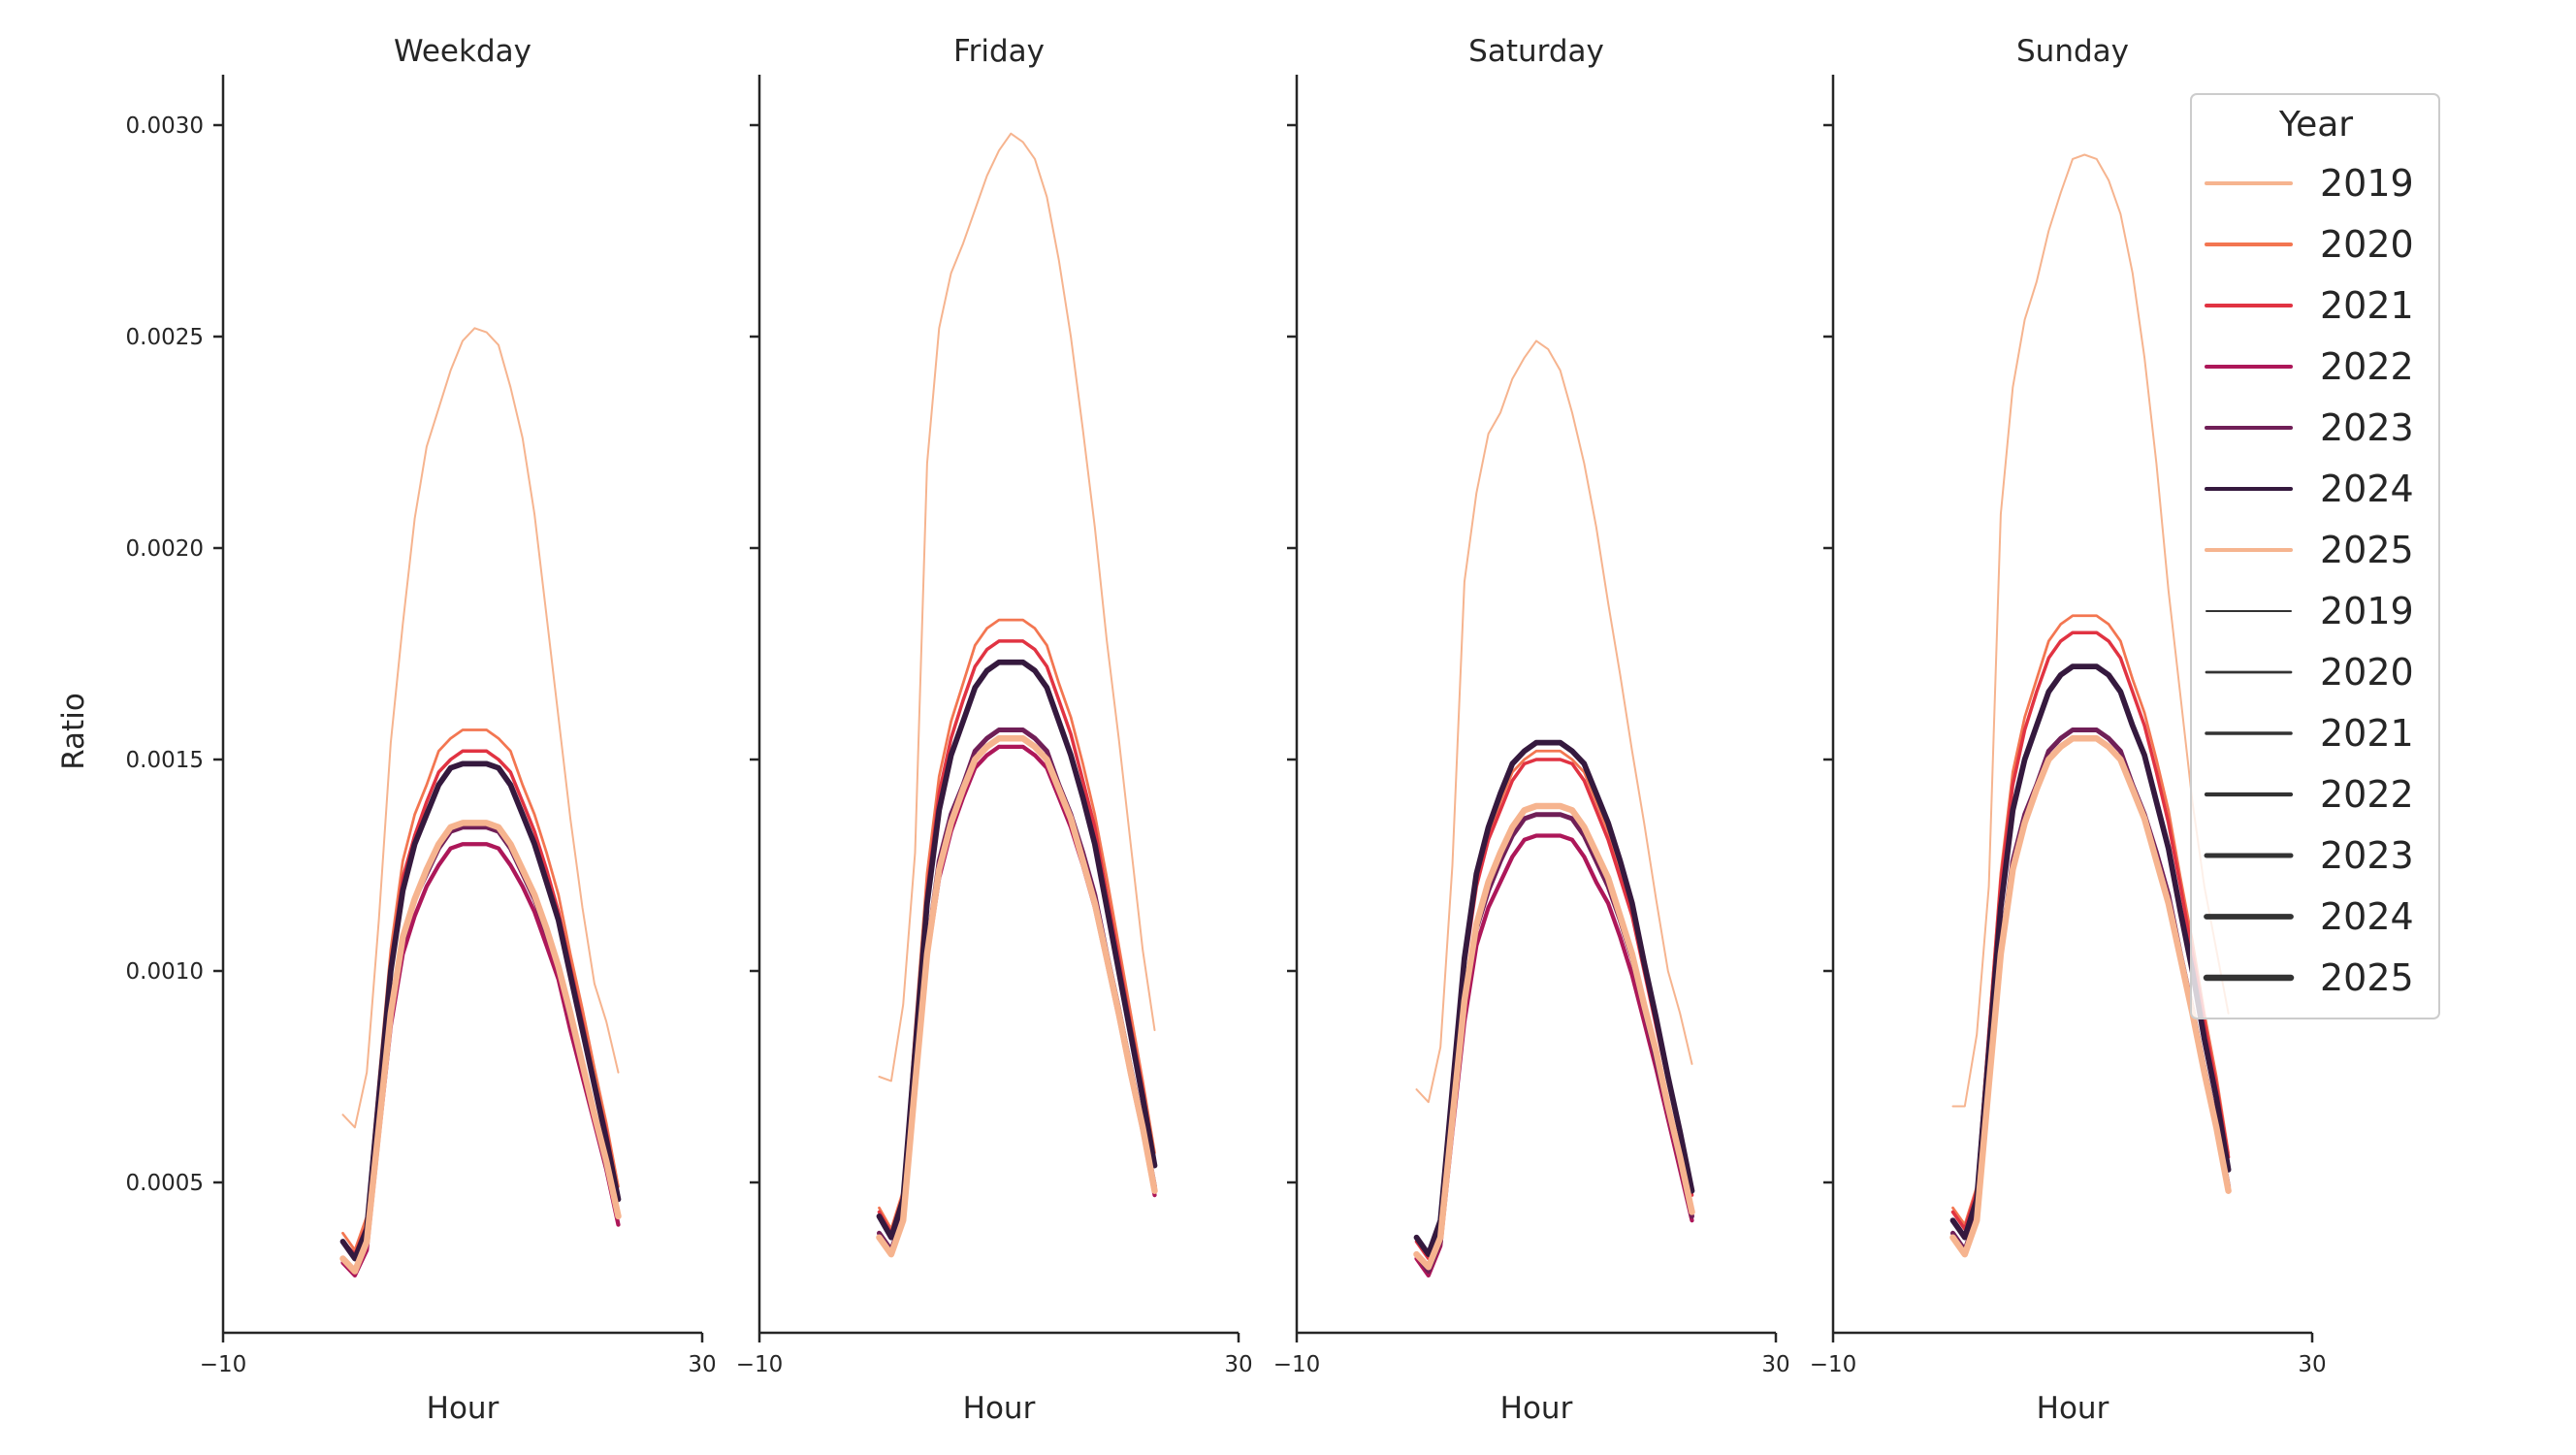  Describe the element at coordinates (2309, 366) in the screenshot. I see `legend-entry-hue-2022: 2022` at that location.